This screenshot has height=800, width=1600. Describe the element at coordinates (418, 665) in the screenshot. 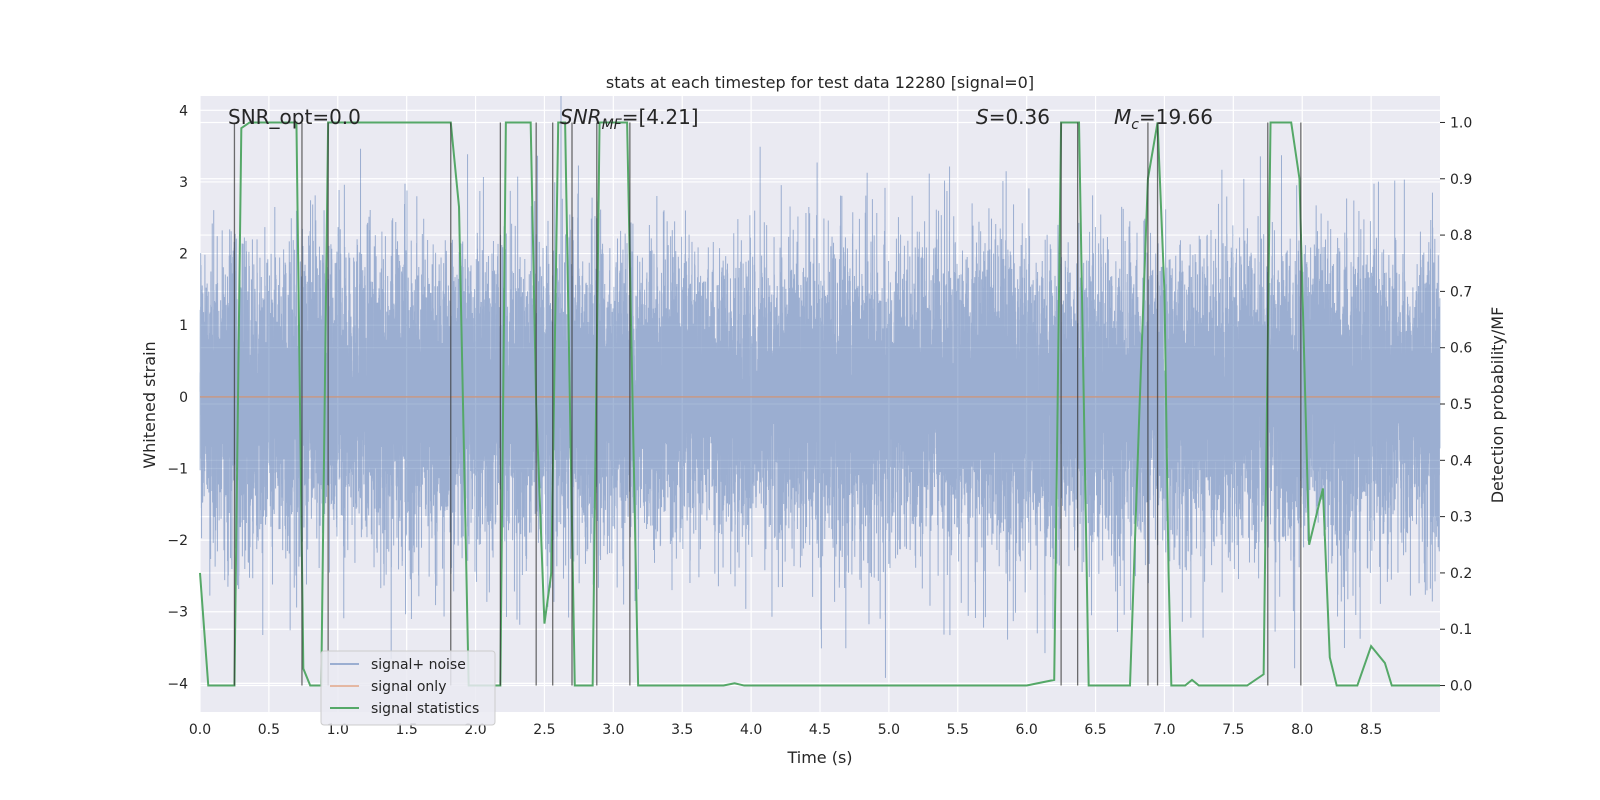

I see `legend-label-noise: signal+ noise` at that location.